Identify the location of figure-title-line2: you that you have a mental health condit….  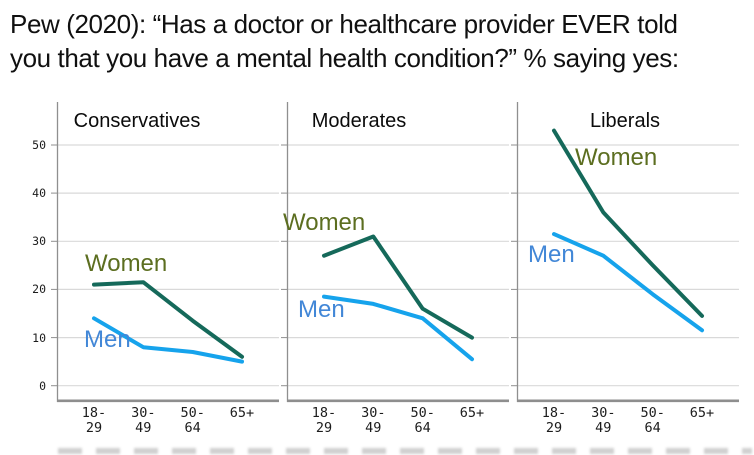
(344, 58).